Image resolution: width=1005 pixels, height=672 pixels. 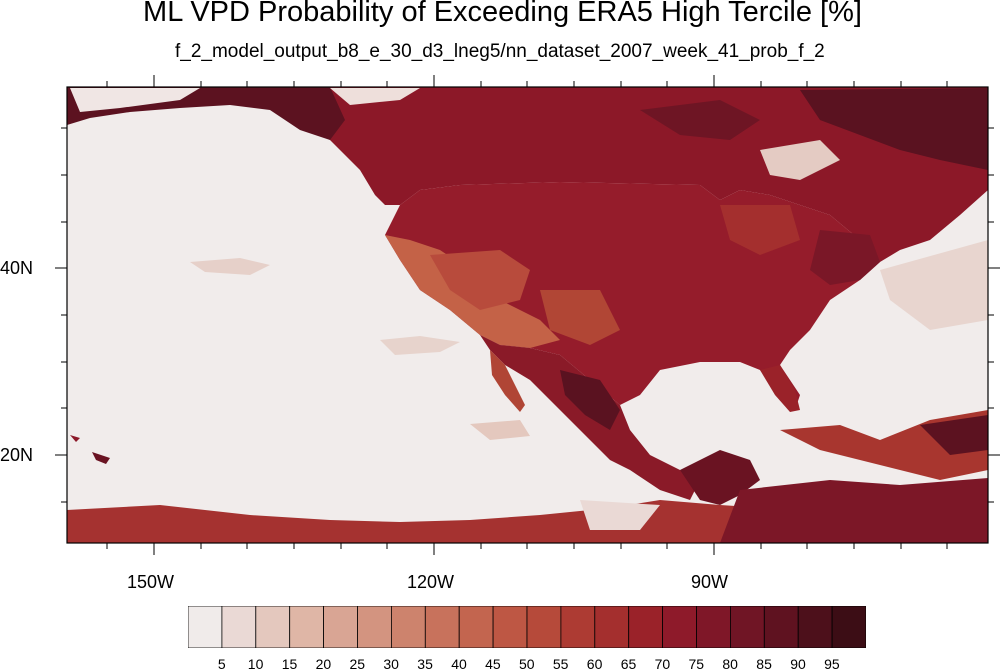 What do you see at coordinates (17, 455) in the screenshot?
I see `lat-label-20n: 20N` at bounding box center [17, 455].